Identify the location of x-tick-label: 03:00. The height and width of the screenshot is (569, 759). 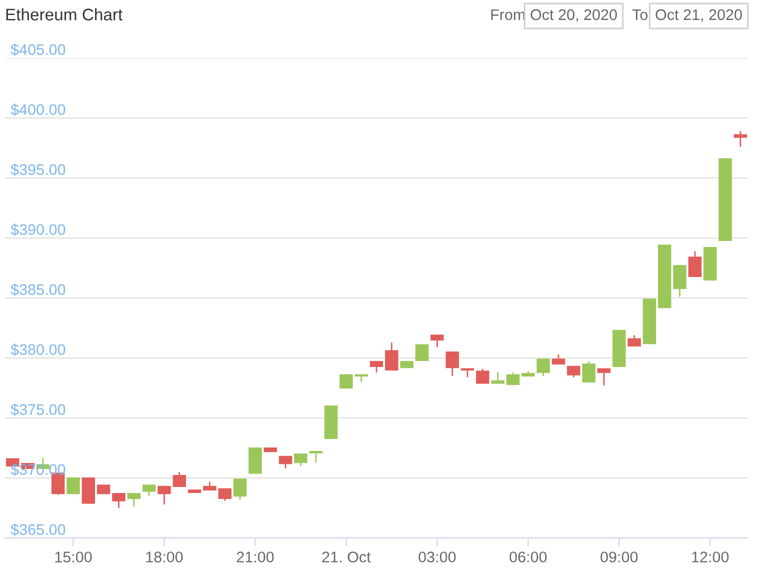
(437, 557).